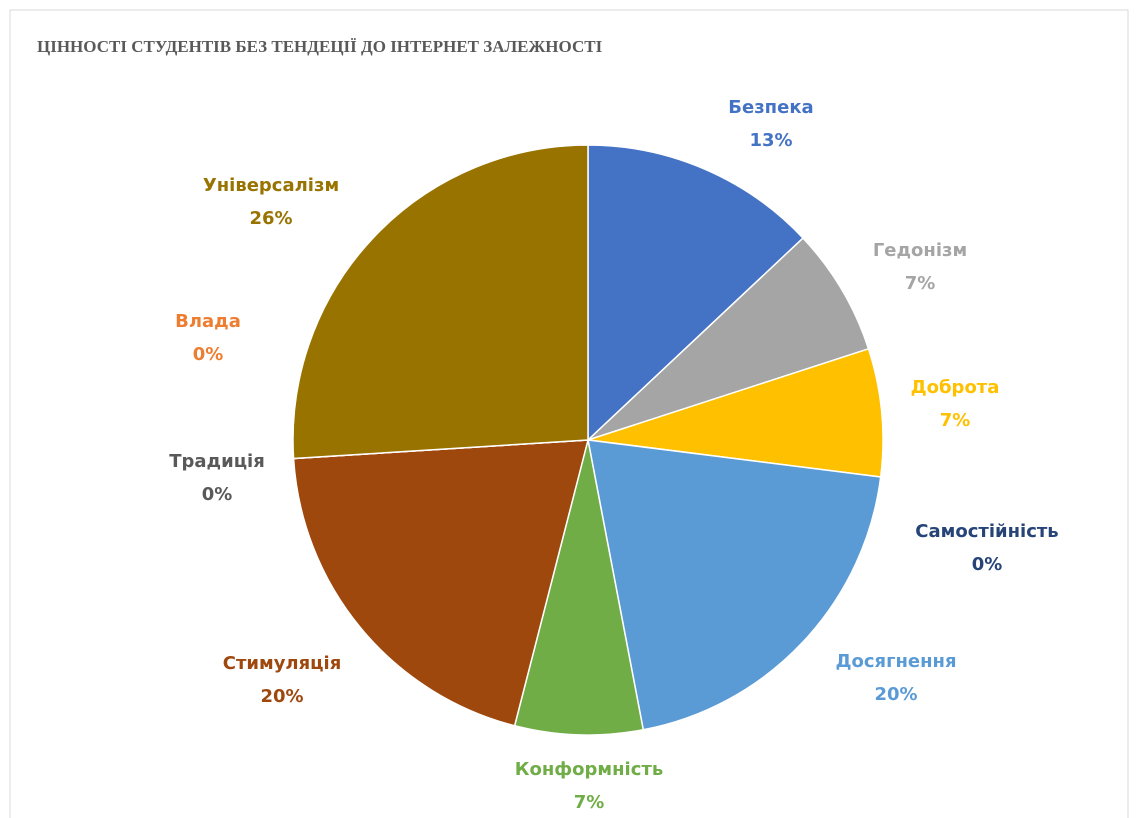  I want to click on slice-label: Гедонізм, so click(920, 250).